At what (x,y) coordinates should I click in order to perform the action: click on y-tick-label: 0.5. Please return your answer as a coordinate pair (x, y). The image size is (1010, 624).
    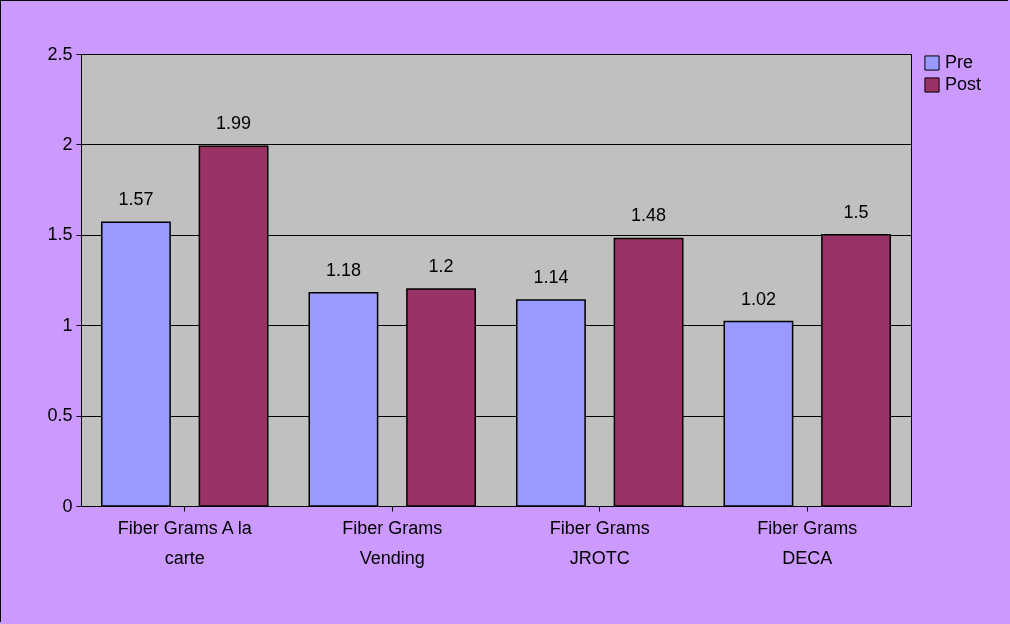
    Looking at the image, I should click on (60, 415).